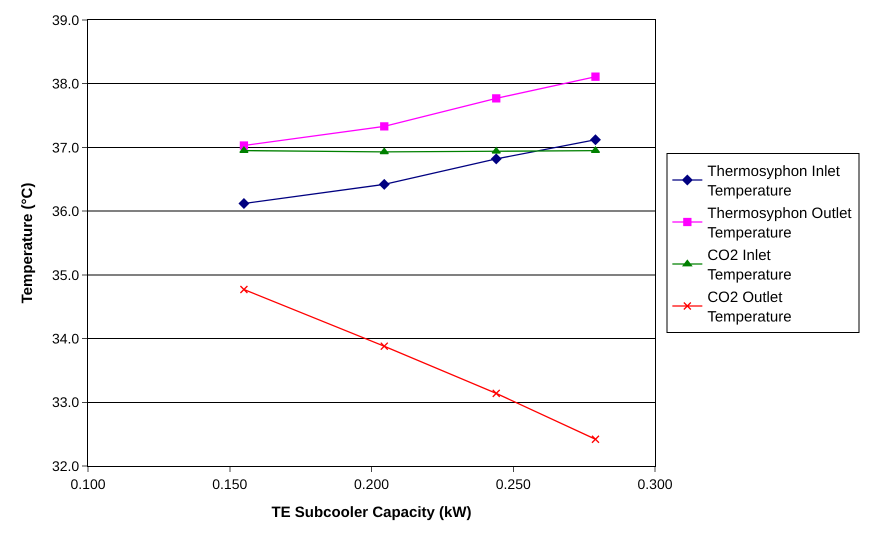 The image size is (893, 542). What do you see at coordinates (66, 20) in the screenshot?
I see `y-tick-label: 39.0` at bounding box center [66, 20].